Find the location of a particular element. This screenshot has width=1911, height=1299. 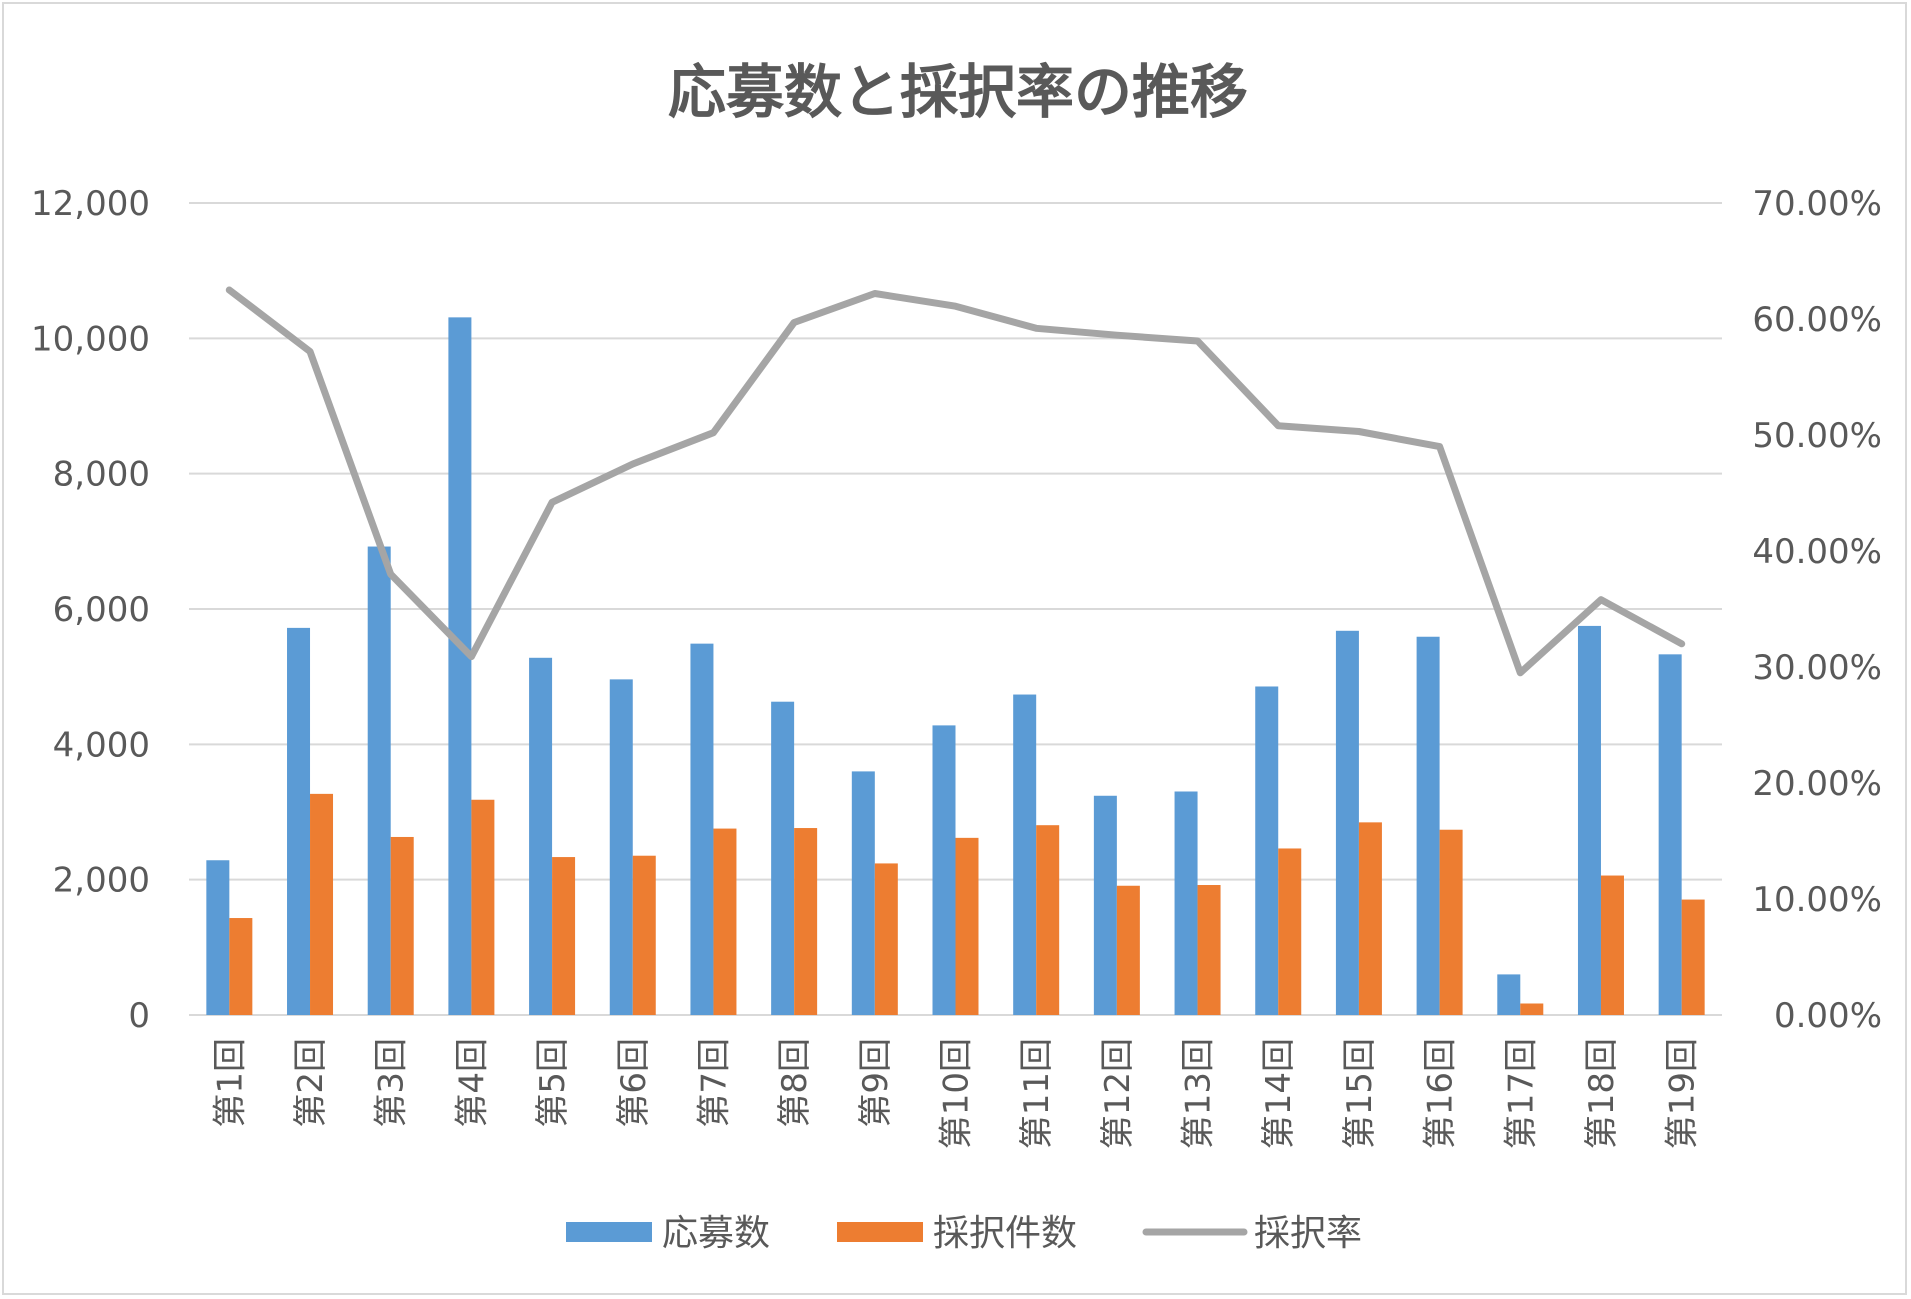

left-tick-label: 0 is located at coordinates (139, 1016).